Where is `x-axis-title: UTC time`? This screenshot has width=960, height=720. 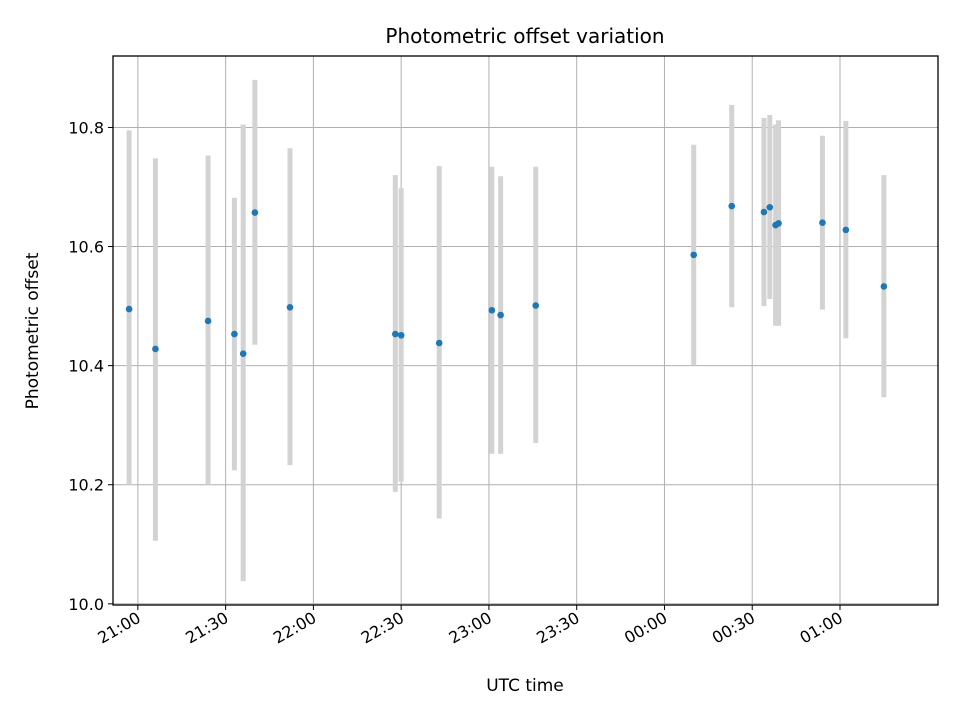
x-axis-title: UTC time is located at coordinates (525, 686).